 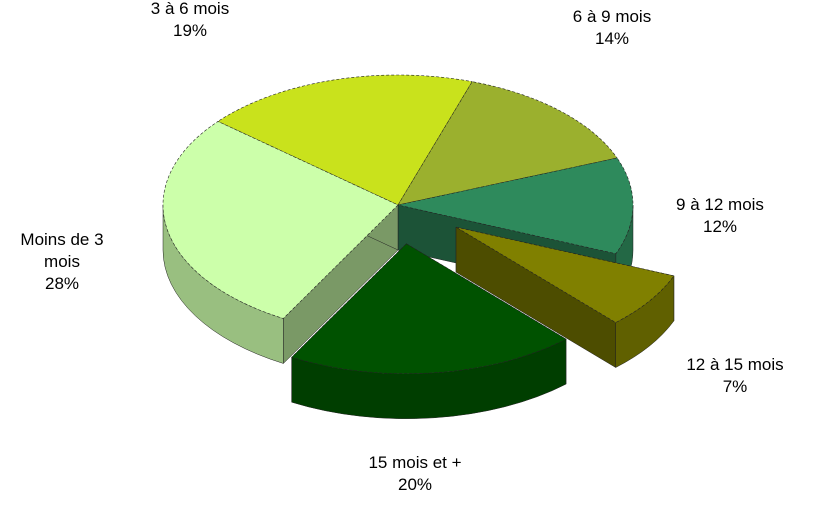 I want to click on slice-label-line: 9 à 12 mois, so click(x=720, y=204).